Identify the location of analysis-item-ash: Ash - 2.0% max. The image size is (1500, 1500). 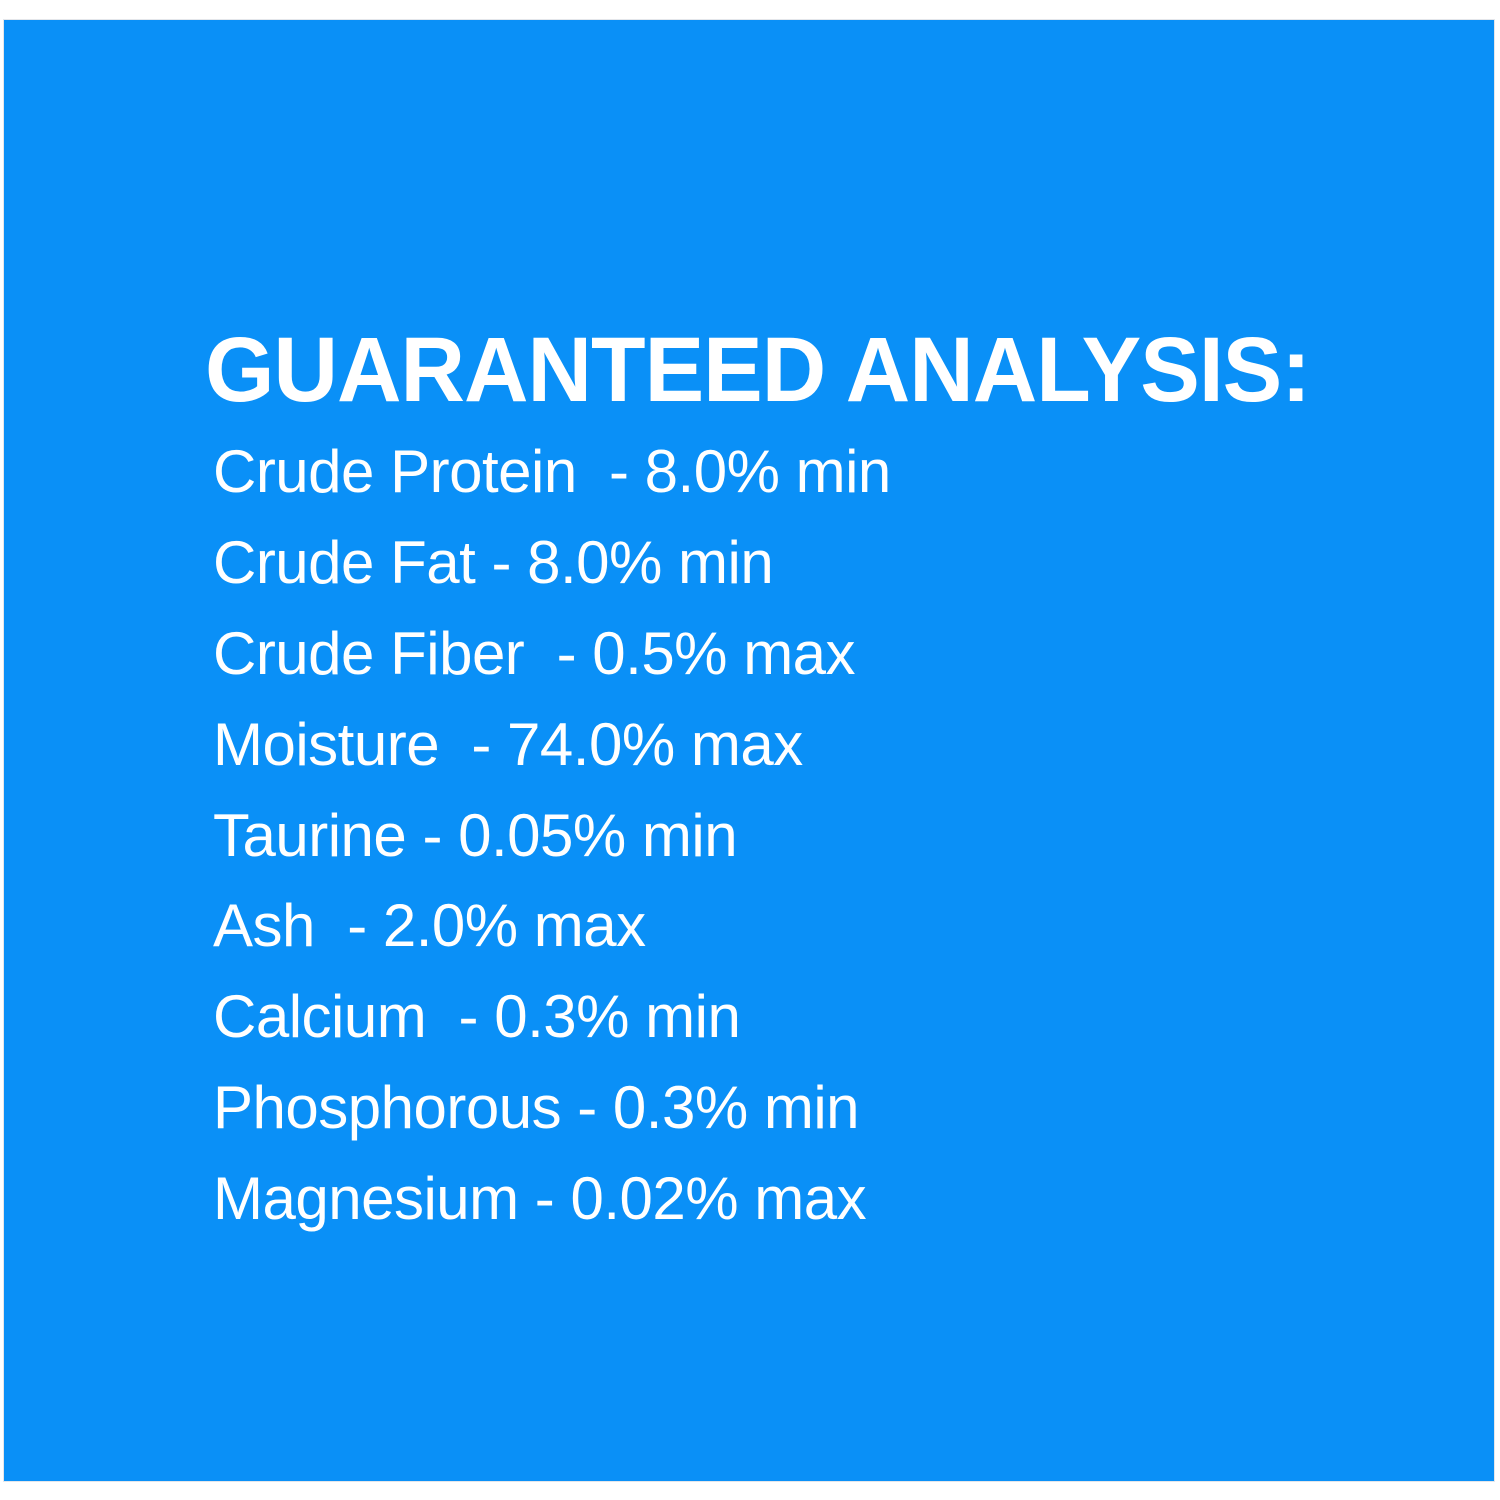
(429, 926).